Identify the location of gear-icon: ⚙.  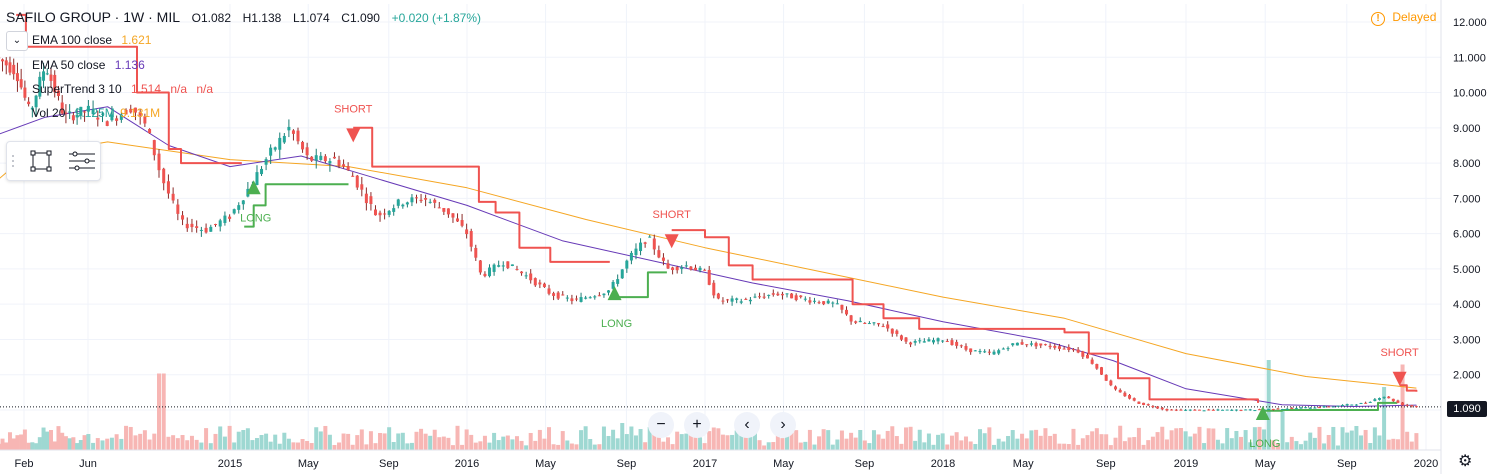
(1465, 461).